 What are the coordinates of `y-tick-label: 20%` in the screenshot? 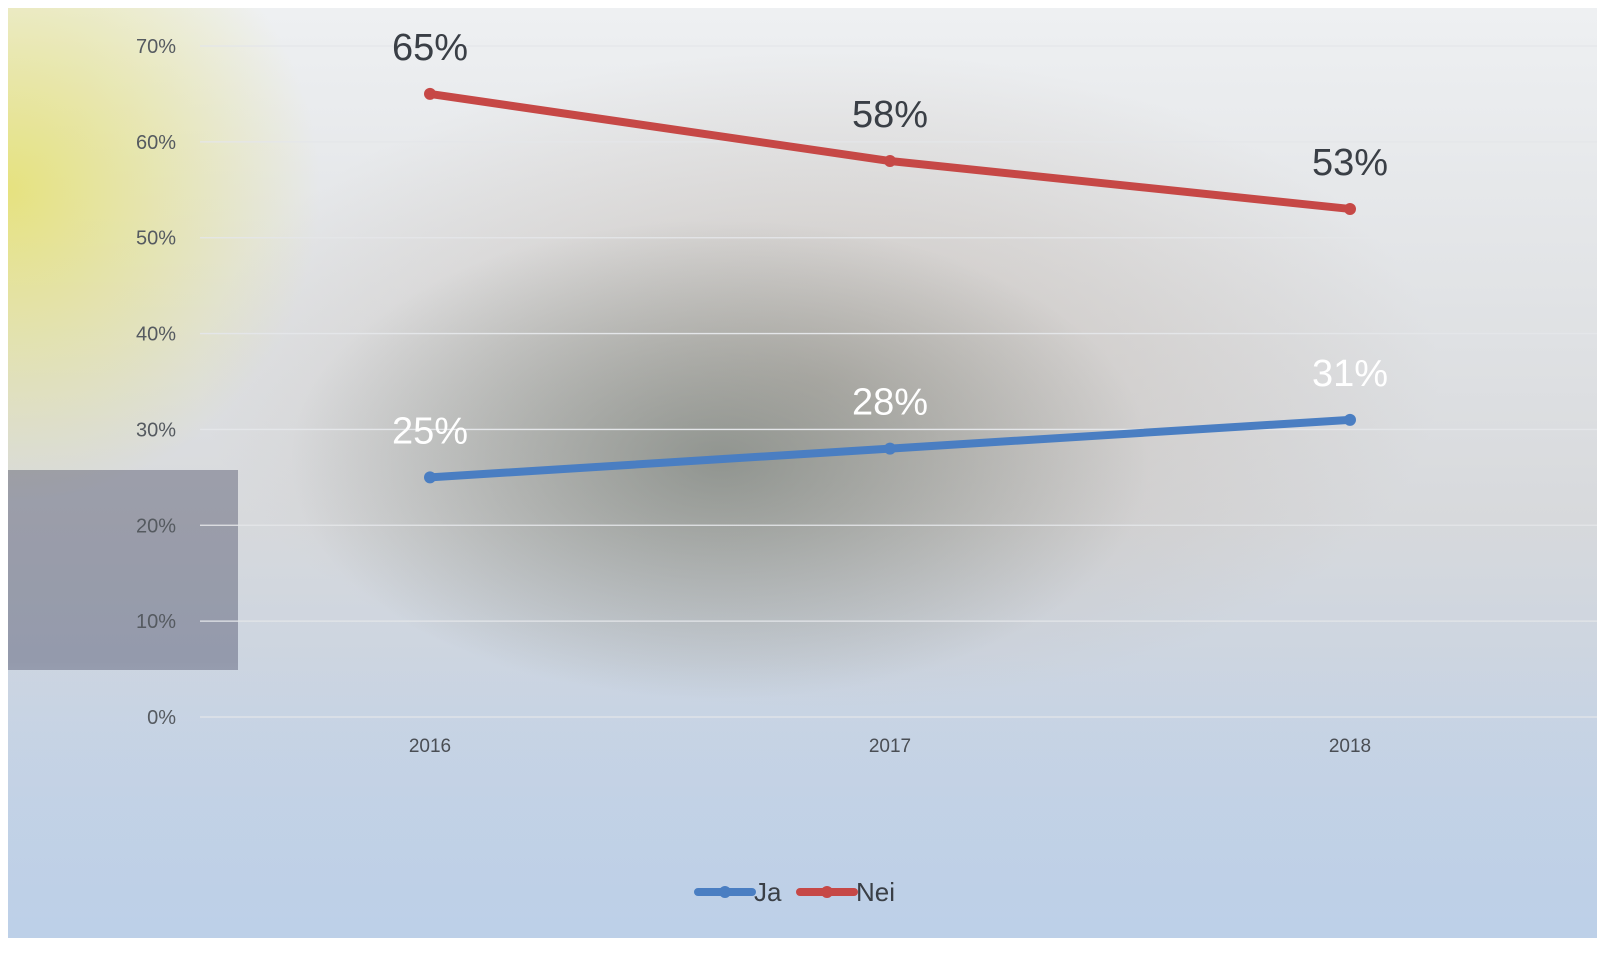 It's located at (156, 526).